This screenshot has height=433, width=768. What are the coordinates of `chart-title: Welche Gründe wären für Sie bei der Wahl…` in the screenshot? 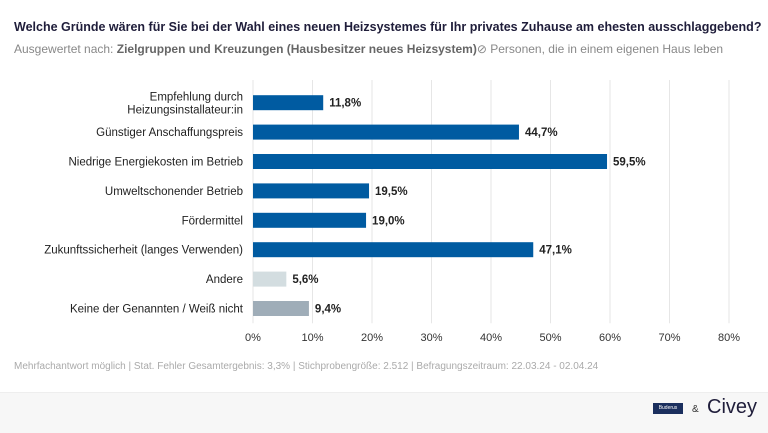 It's located at (388, 27).